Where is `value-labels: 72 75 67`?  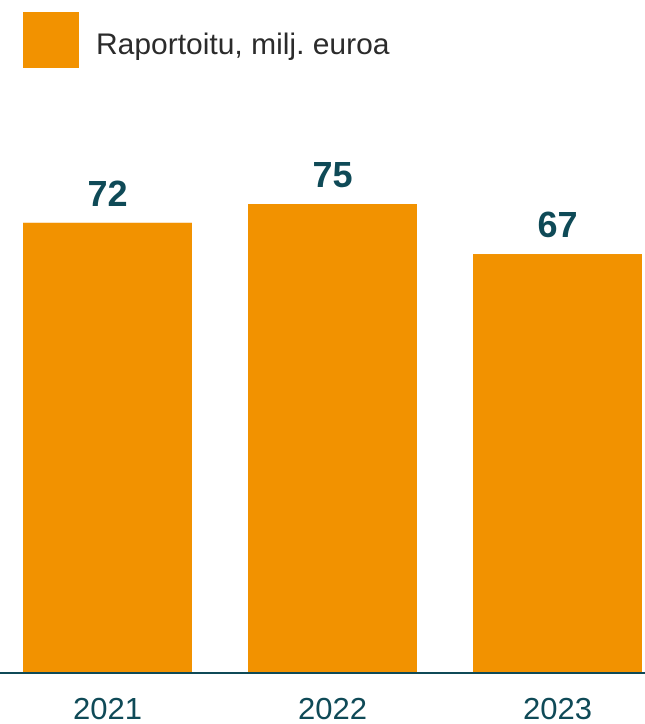 value-labels: 72 75 67 is located at coordinates (332, 199).